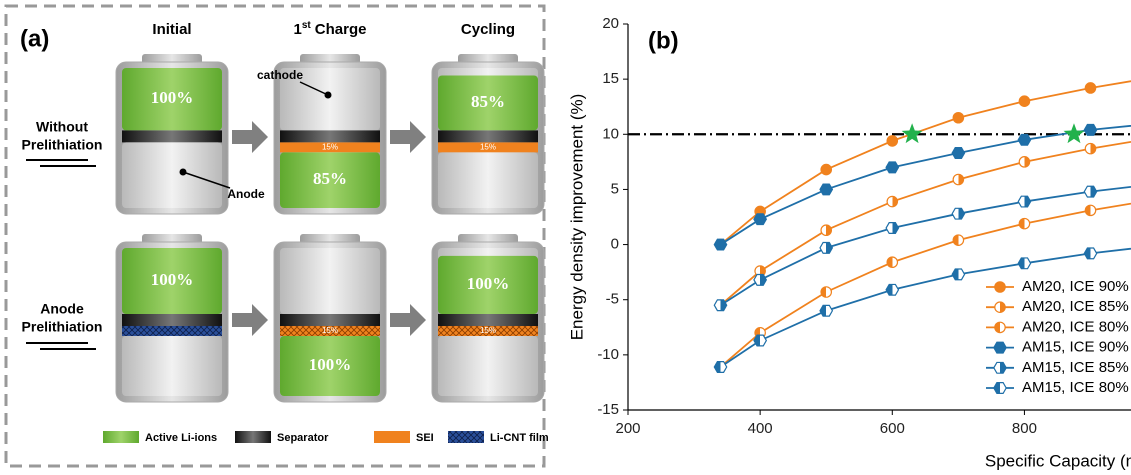 This screenshot has height=475, width=1131. Describe the element at coordinates (488, 29) in the screenshot. I see `column-title: Cycling` at that location.